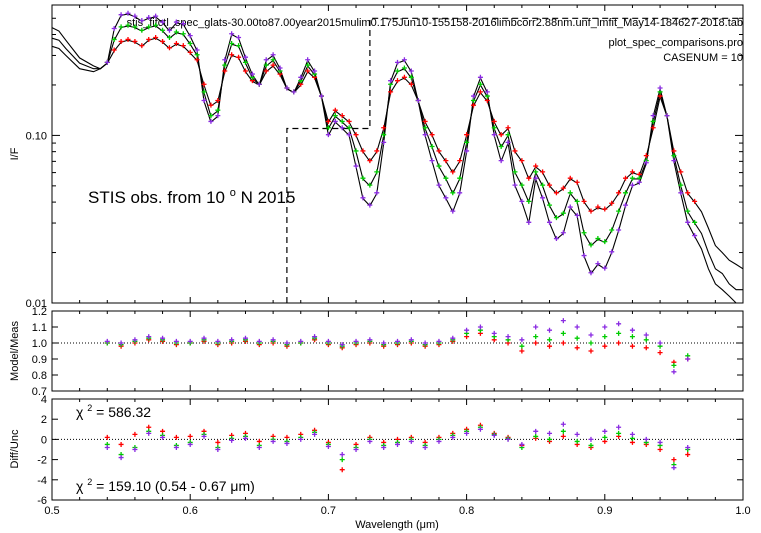 This screenshot has width=761, height=533. Describe the element at coordinates (675, 43) in the screenshot. I see `program-label: plot_spec_comparisons.pro` at that location.